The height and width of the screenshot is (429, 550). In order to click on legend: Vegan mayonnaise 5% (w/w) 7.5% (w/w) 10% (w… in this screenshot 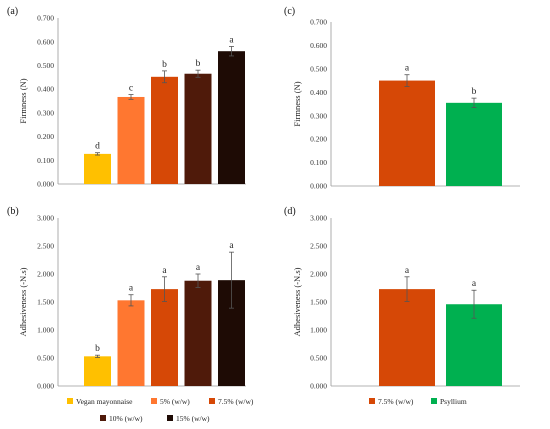, I will do `click(160, 410)`.